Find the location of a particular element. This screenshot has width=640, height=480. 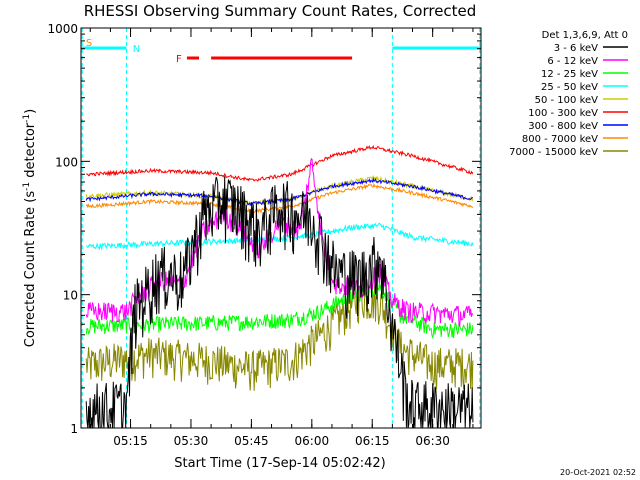

legend-entry-label: 12 - 25 keV is located at coordinates (569, 74).